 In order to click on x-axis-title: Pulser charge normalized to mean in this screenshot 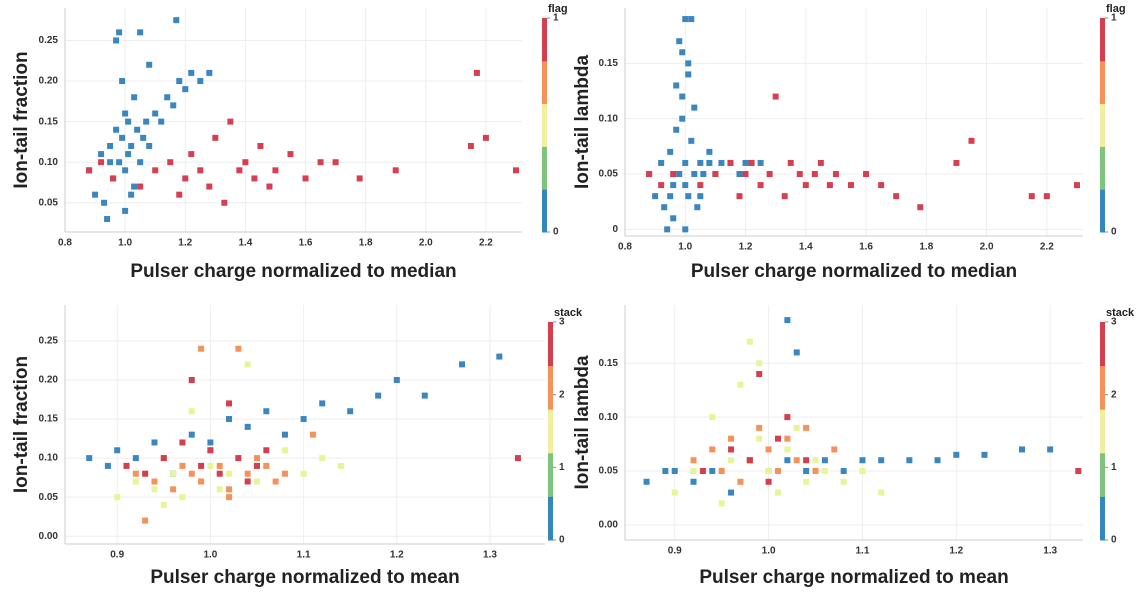, I will do `click(304, 577)`.